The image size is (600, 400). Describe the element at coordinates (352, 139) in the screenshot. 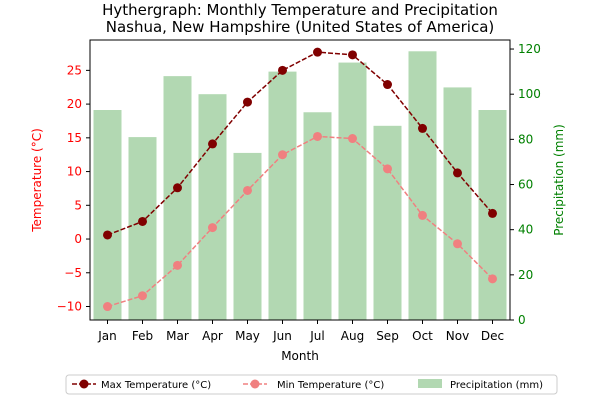

I see `min-temp-point-aug` at that location.